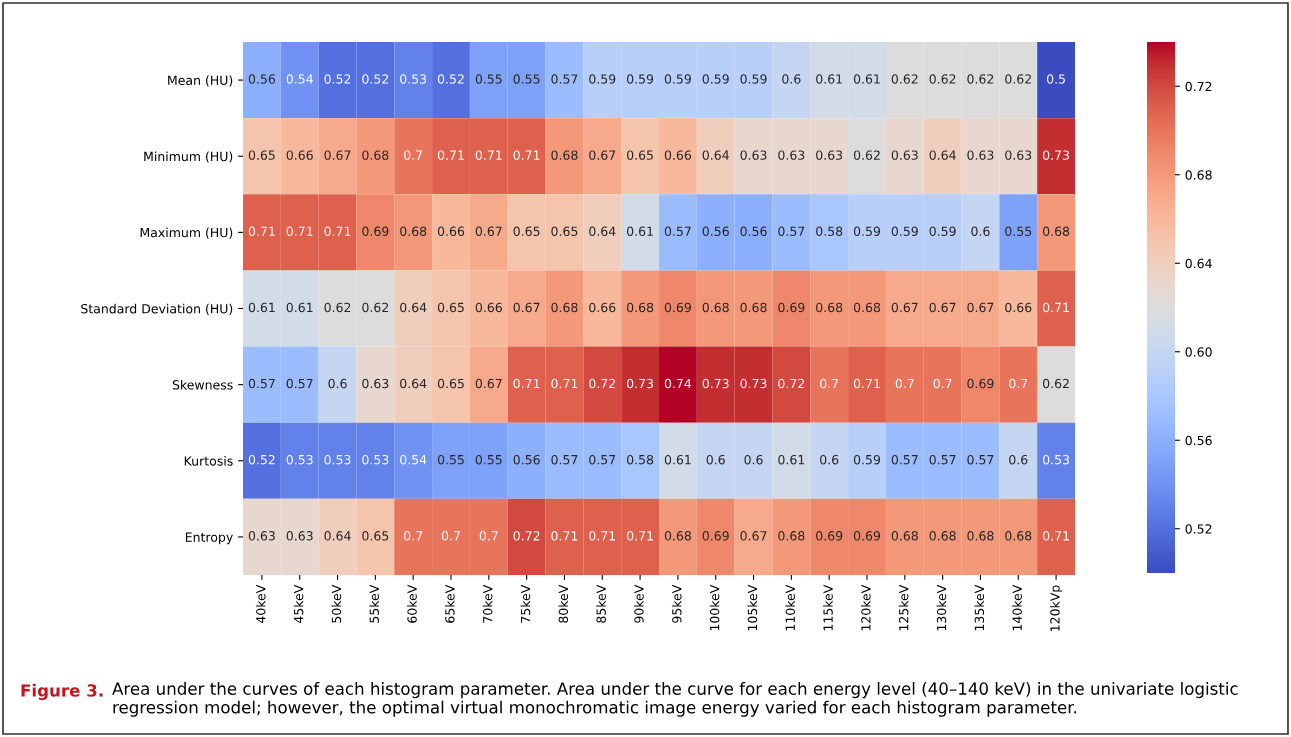 The width and height of the screenshot is (1291, 737). Describe the element at coordinates (526, 459) in the screenshot. I see `data-label: 0.56` at that location.